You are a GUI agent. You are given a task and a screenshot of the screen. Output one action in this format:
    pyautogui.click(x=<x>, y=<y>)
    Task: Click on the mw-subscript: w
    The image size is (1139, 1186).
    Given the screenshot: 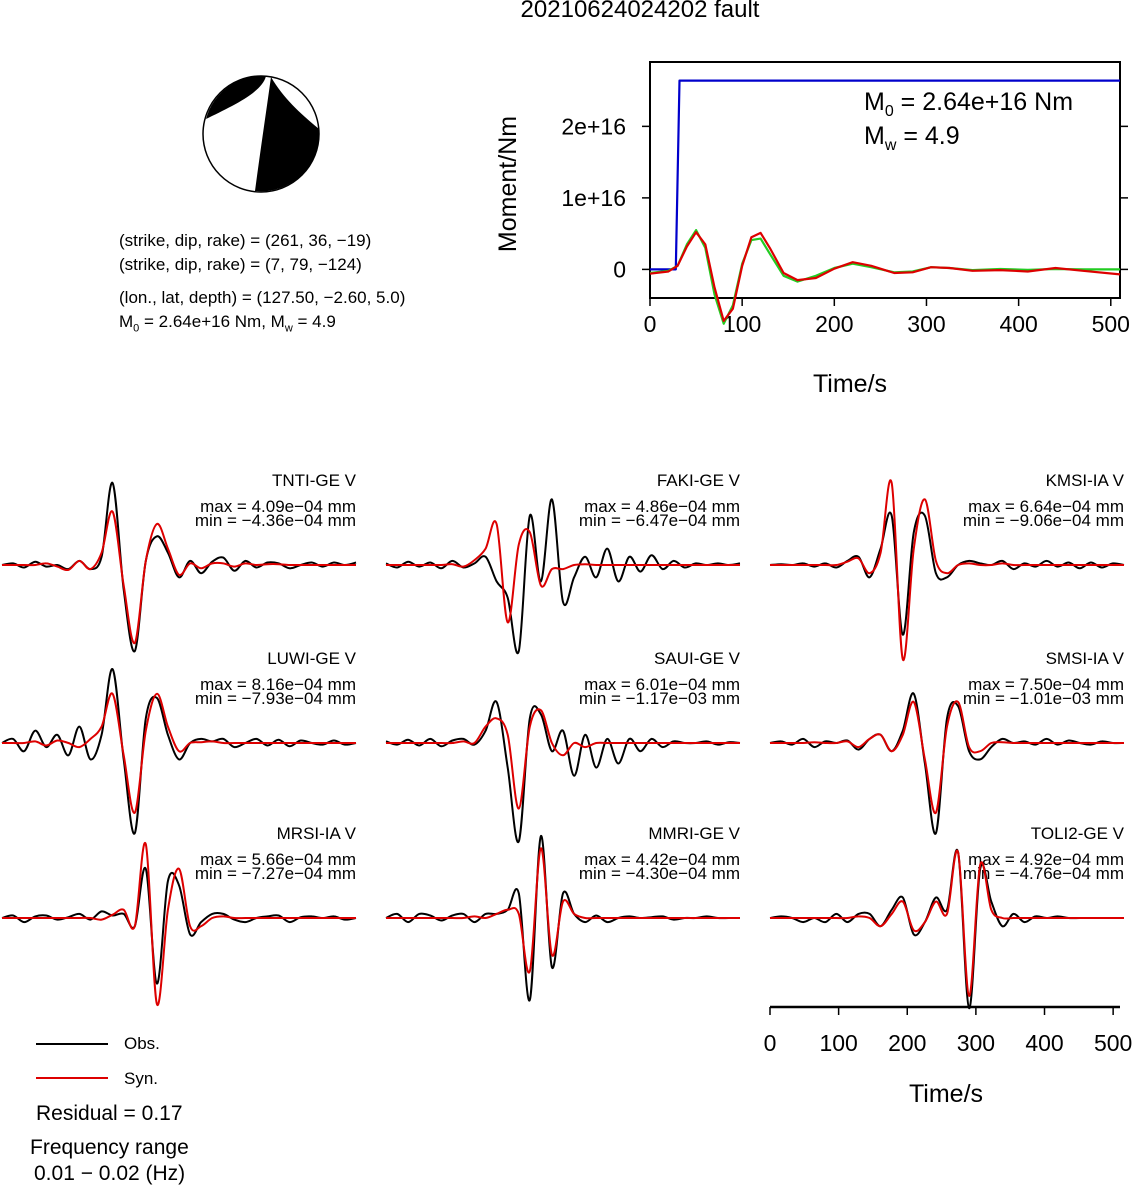 What is the action you would take?
    pyautogui.click(x=288, y=328)
    